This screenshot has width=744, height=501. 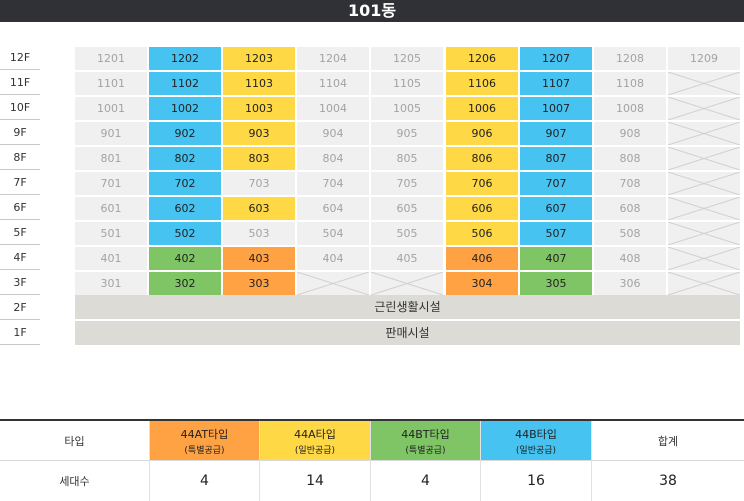 What do you see at coordinates (482, 83) in the screenshot?
I see `unit-1106: 1106` at bounding box center [482, 83].